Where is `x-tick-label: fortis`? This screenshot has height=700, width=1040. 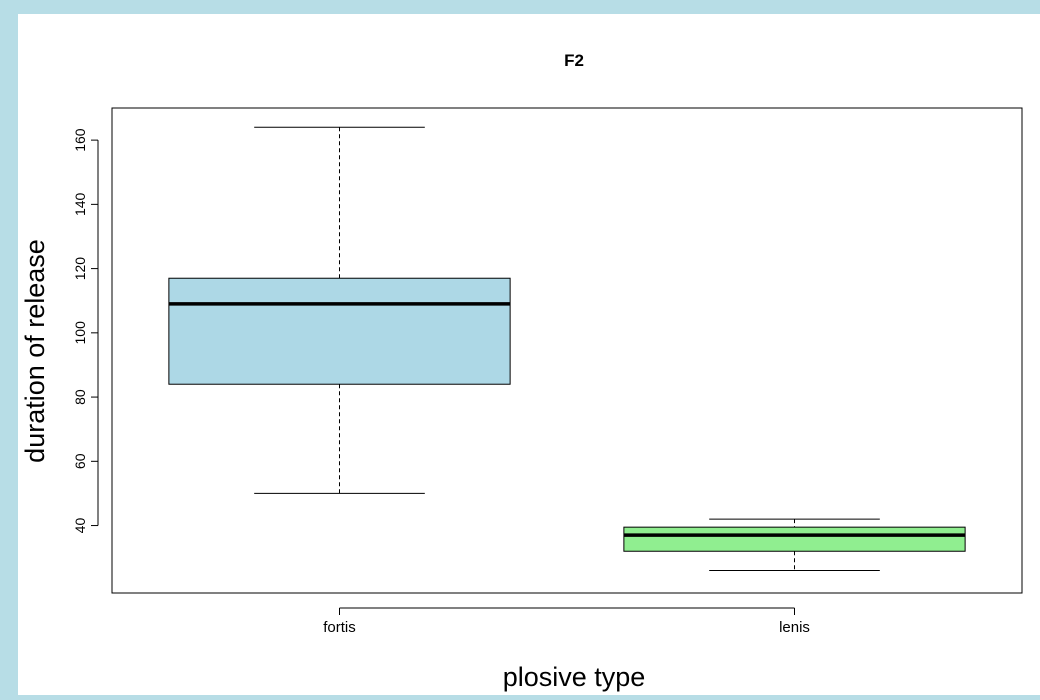 x-tick-label: fortis is located at coordinates (339, 627).